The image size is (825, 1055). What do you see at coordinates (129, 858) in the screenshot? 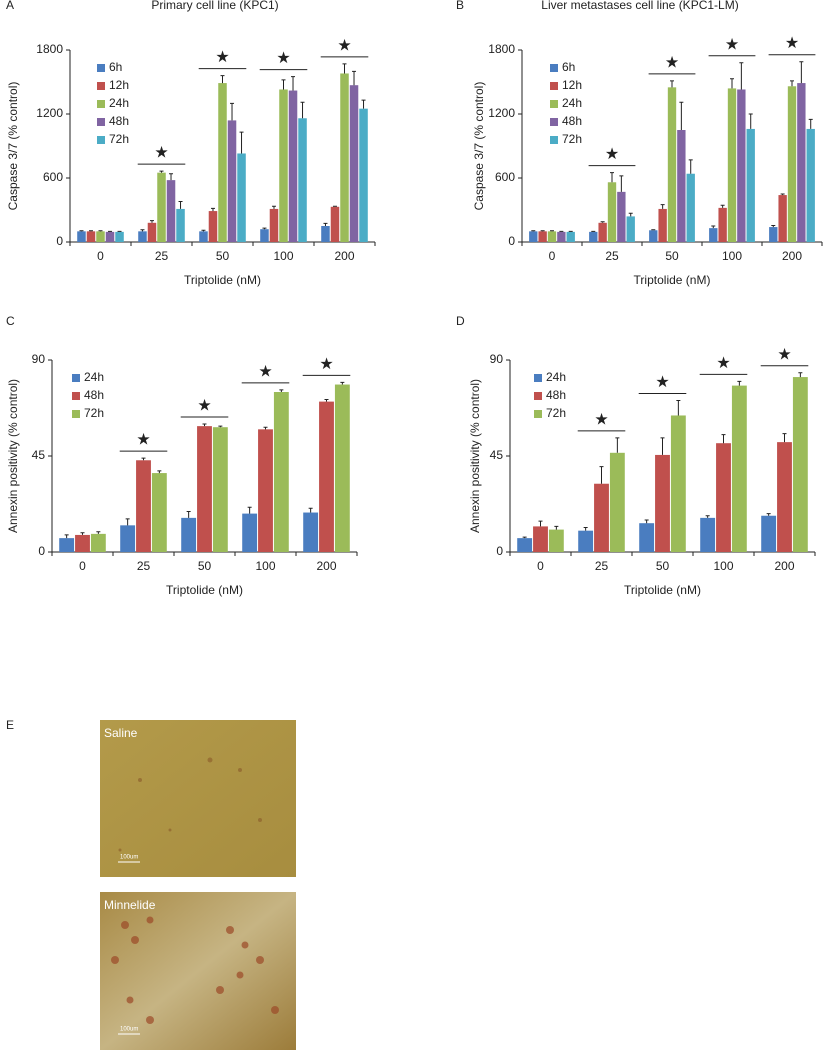
I see `scale-label: 100um` at bounding box center [129, 858].